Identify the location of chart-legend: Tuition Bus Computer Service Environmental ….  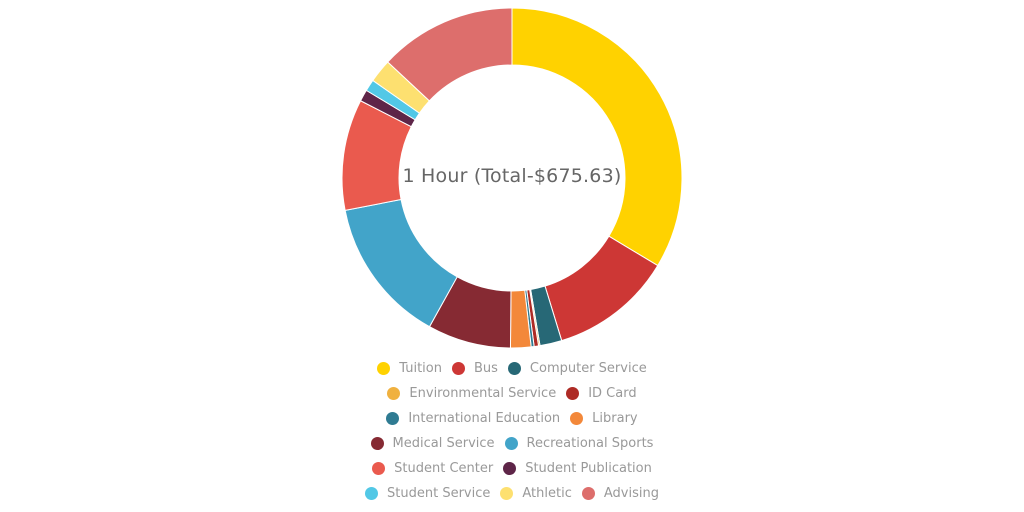
(512, 431).